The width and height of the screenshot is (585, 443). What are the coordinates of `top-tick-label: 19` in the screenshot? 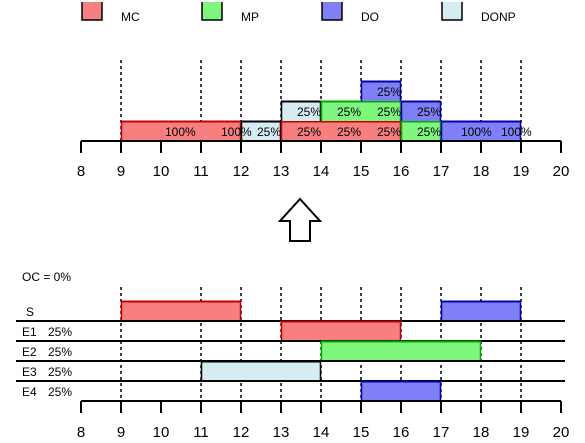 It's located at (521, 171).